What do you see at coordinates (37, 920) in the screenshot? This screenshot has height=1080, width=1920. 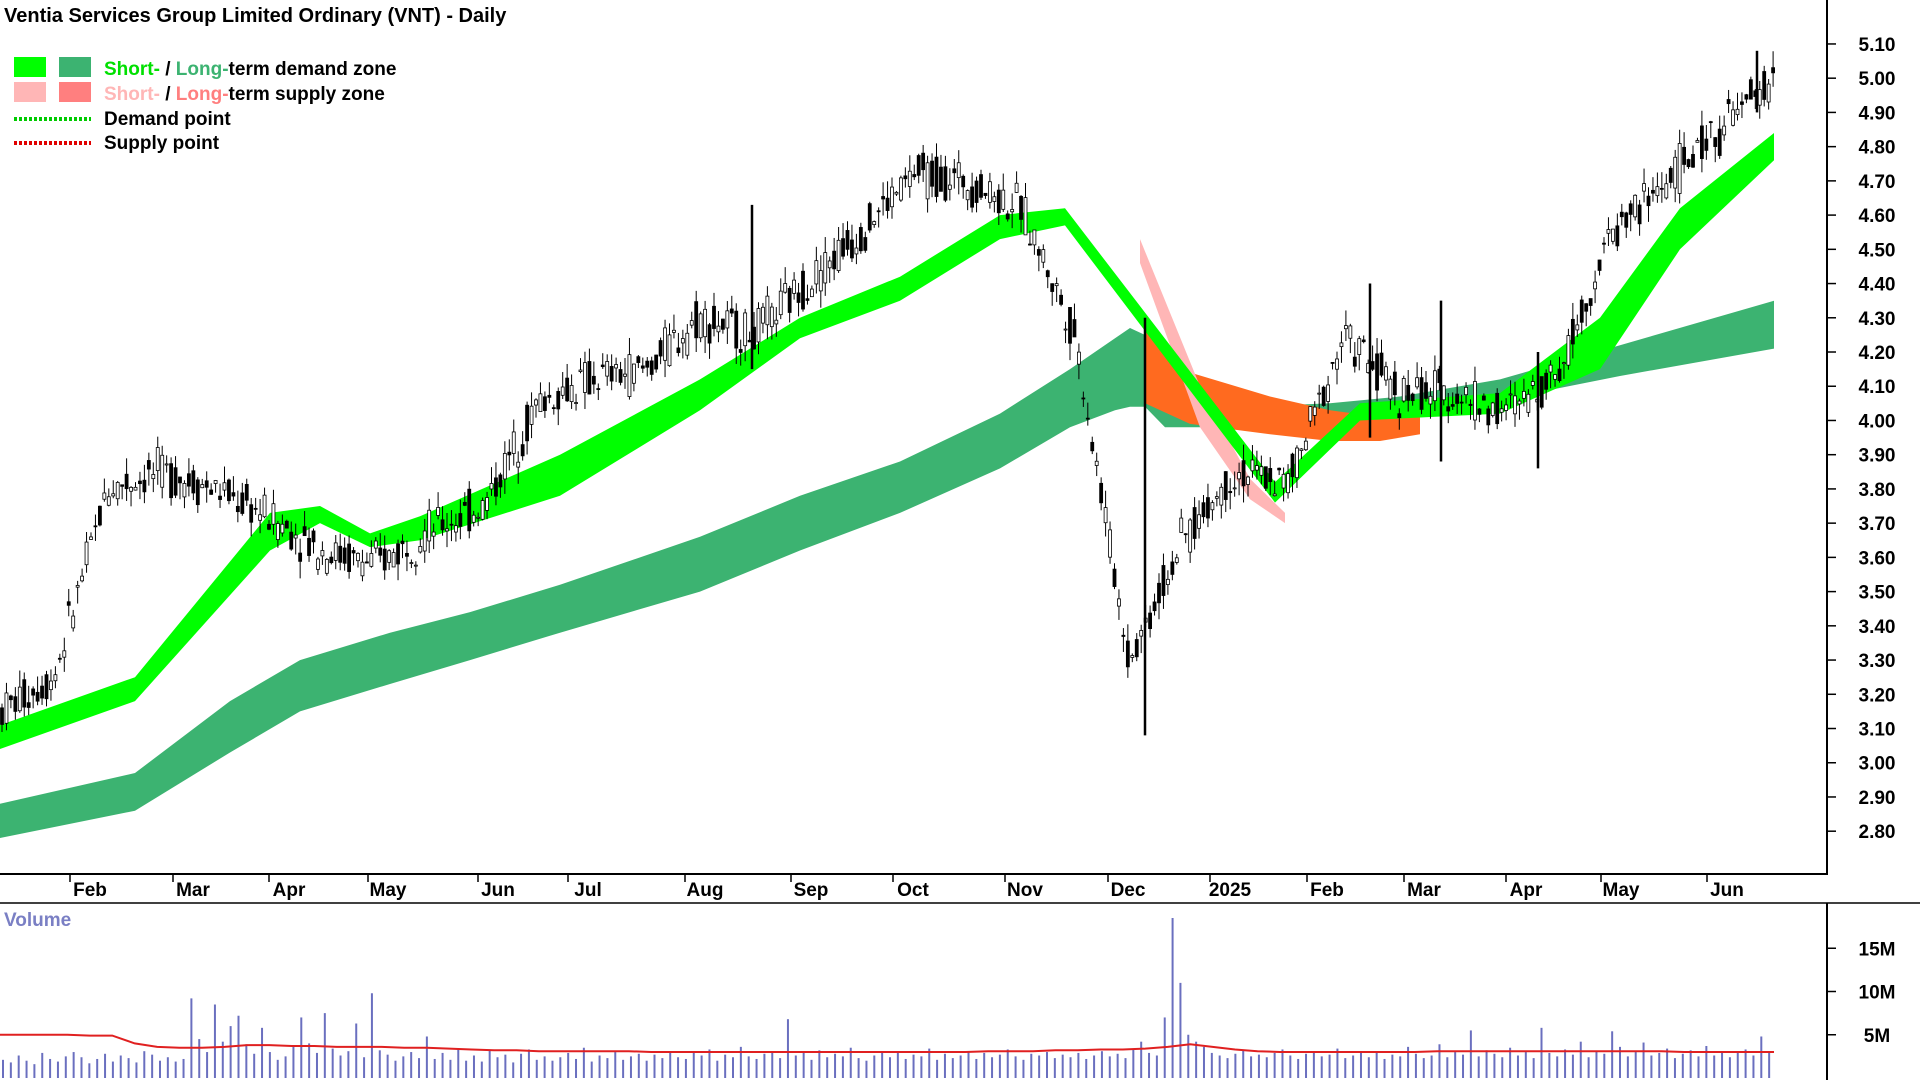 I see `volume-title: Volume` at bounding box center [37, 920].